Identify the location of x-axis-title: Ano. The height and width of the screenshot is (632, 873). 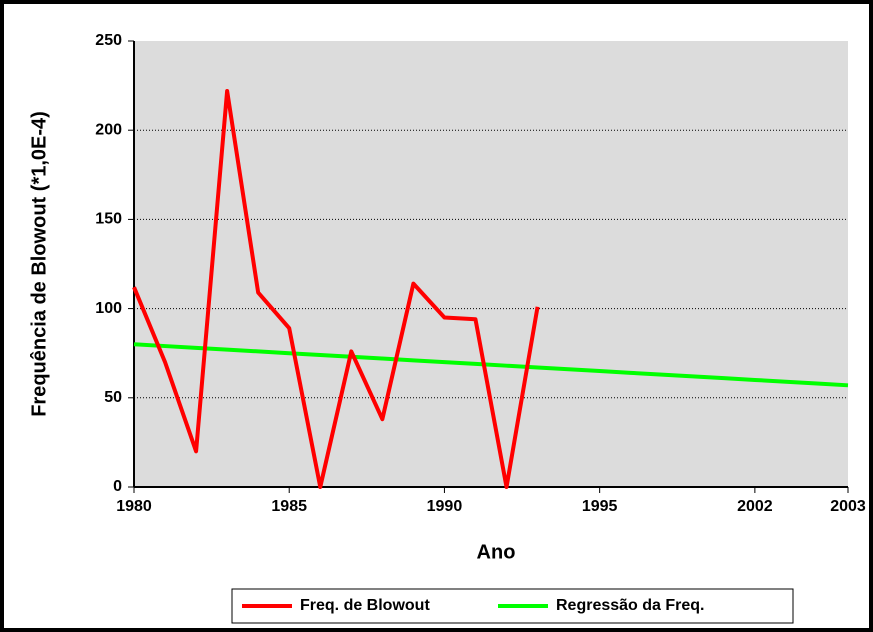
(496, 552).